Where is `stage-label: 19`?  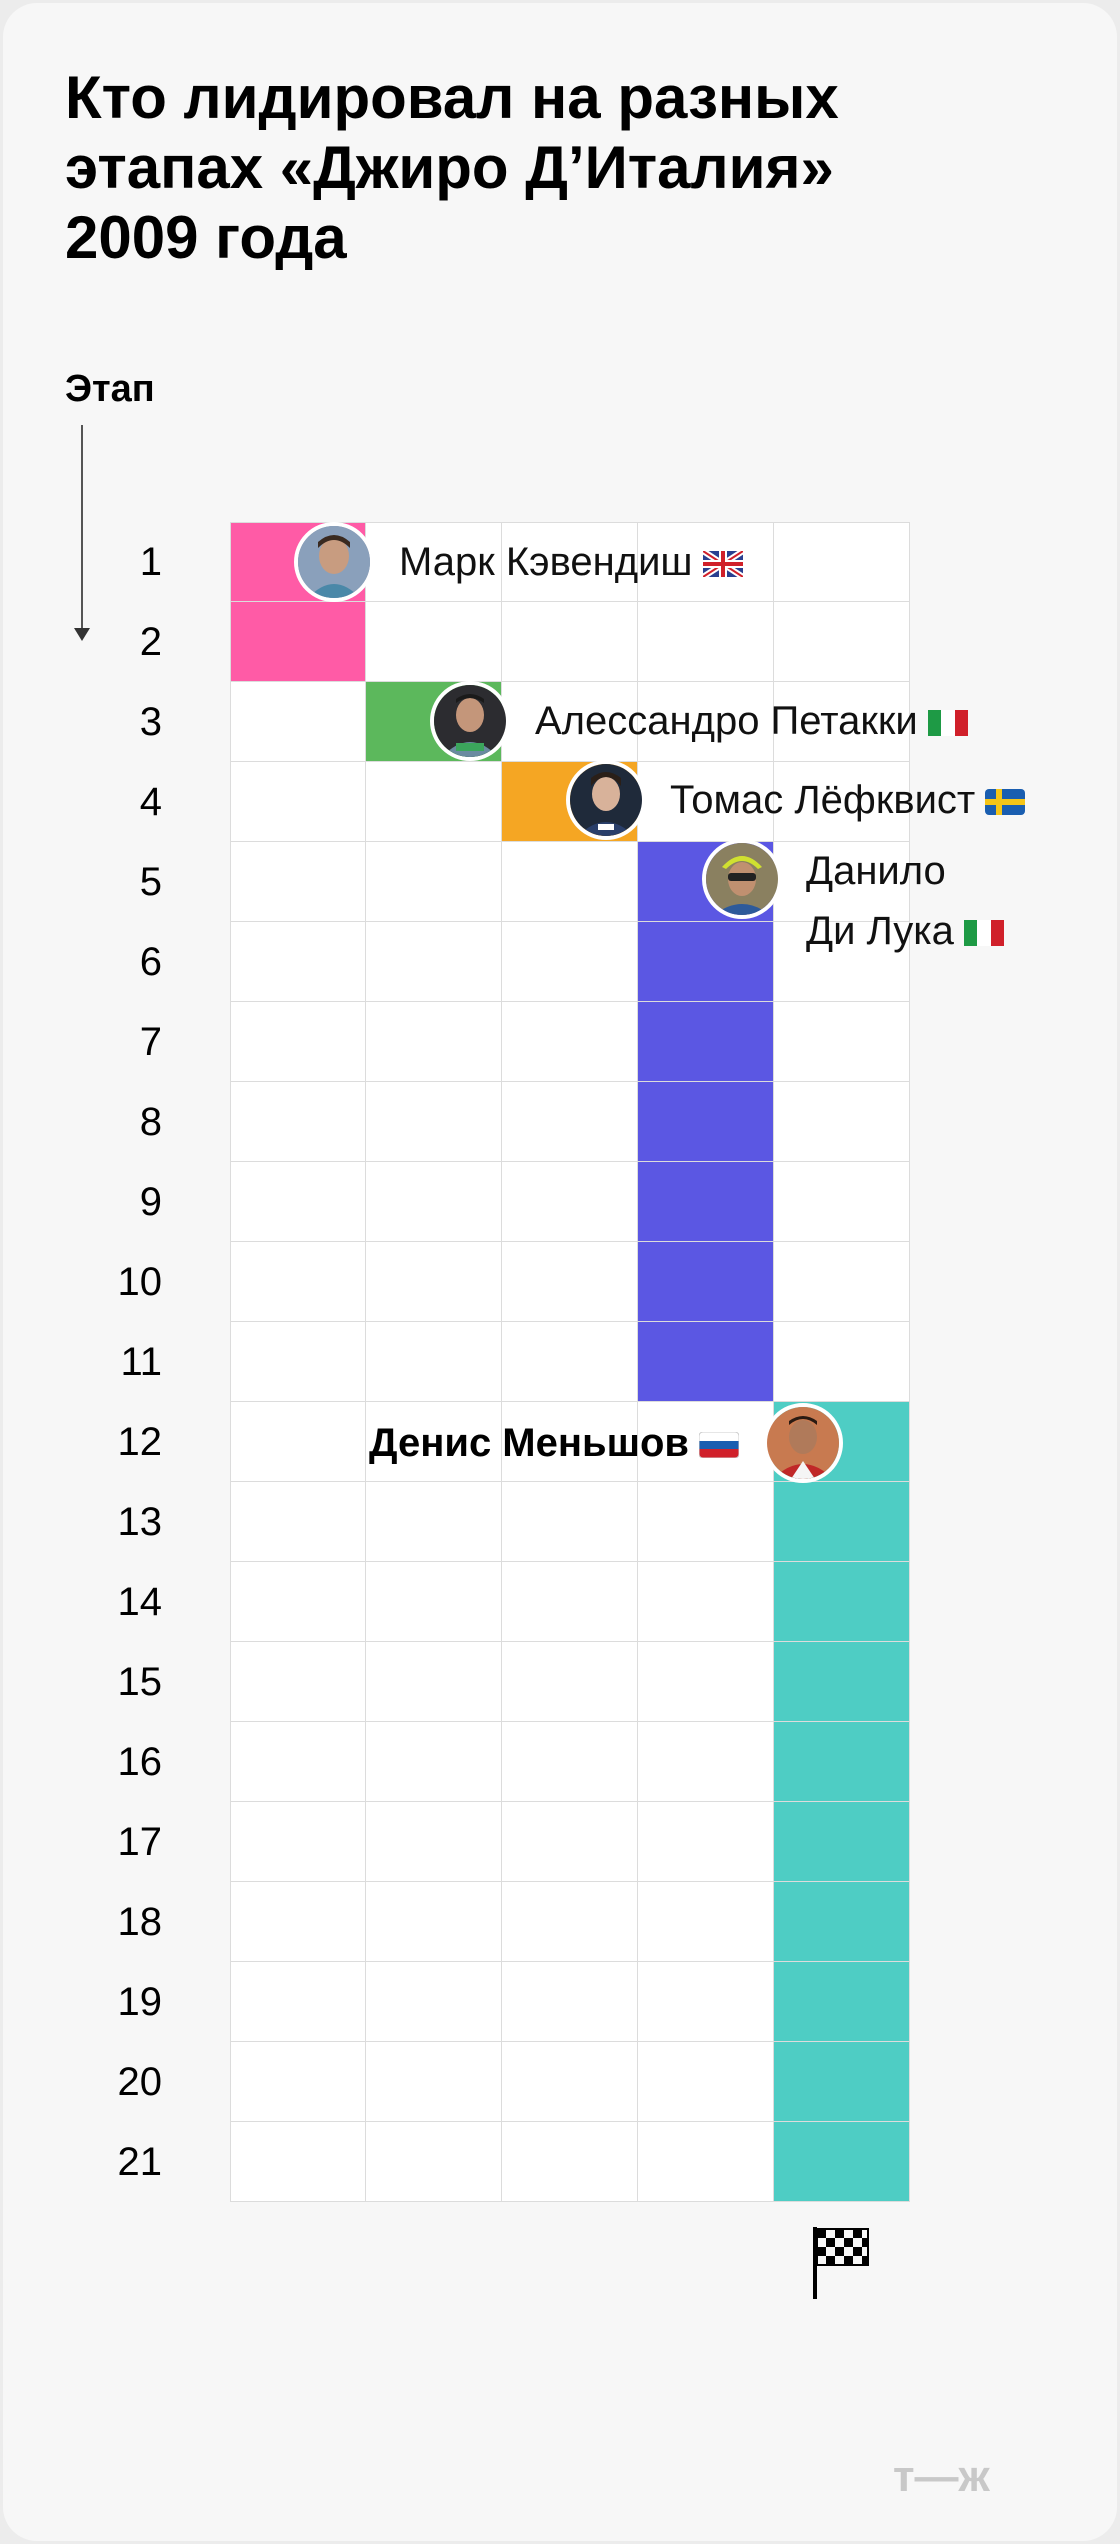 stage-label: 19 is located at coordinates (140, 2002).